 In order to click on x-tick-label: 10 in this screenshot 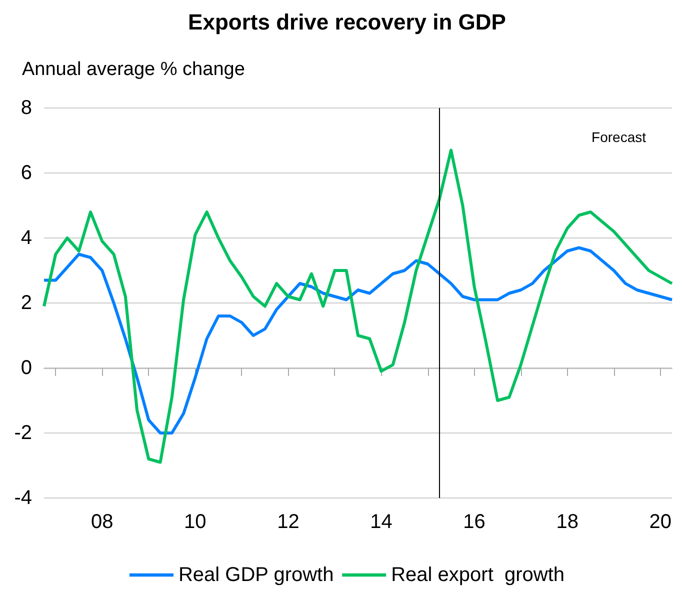, I will do `click(195, 522)`.